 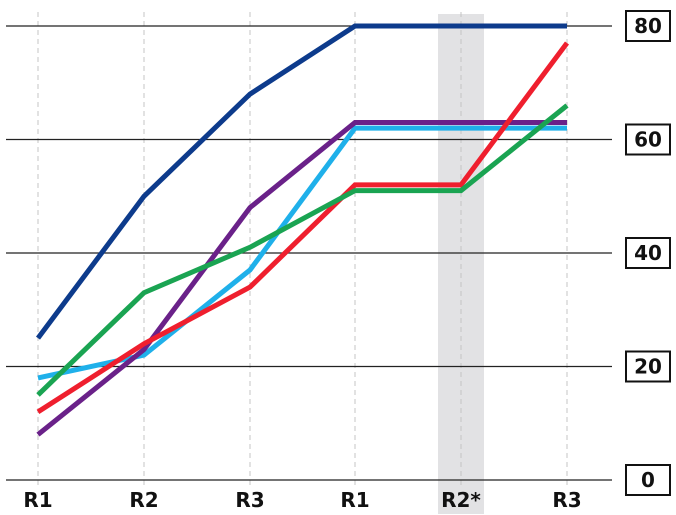 I want to click on x-tick-label-5: R3, so click(x=566, y=500).